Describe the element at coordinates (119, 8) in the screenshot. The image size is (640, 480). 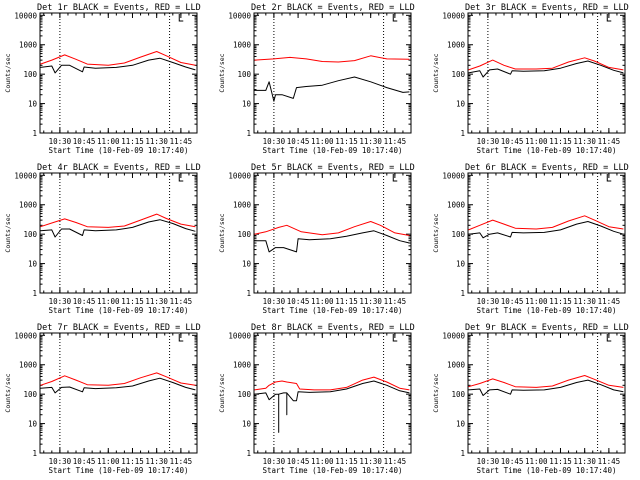
I see `panel-title: Det 1r BLACK = Events, RED = LLD` at that location.